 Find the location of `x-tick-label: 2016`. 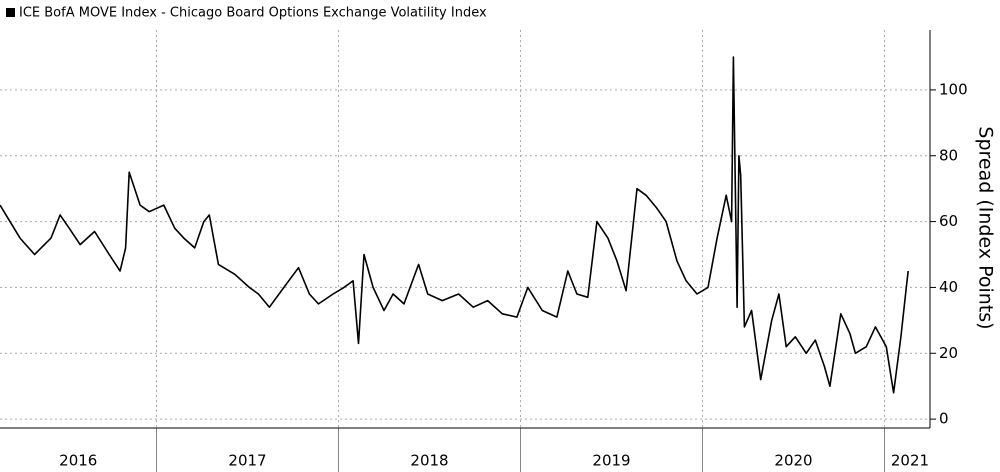

x-tick-label: 2016 is located at coordinates (78, 461).